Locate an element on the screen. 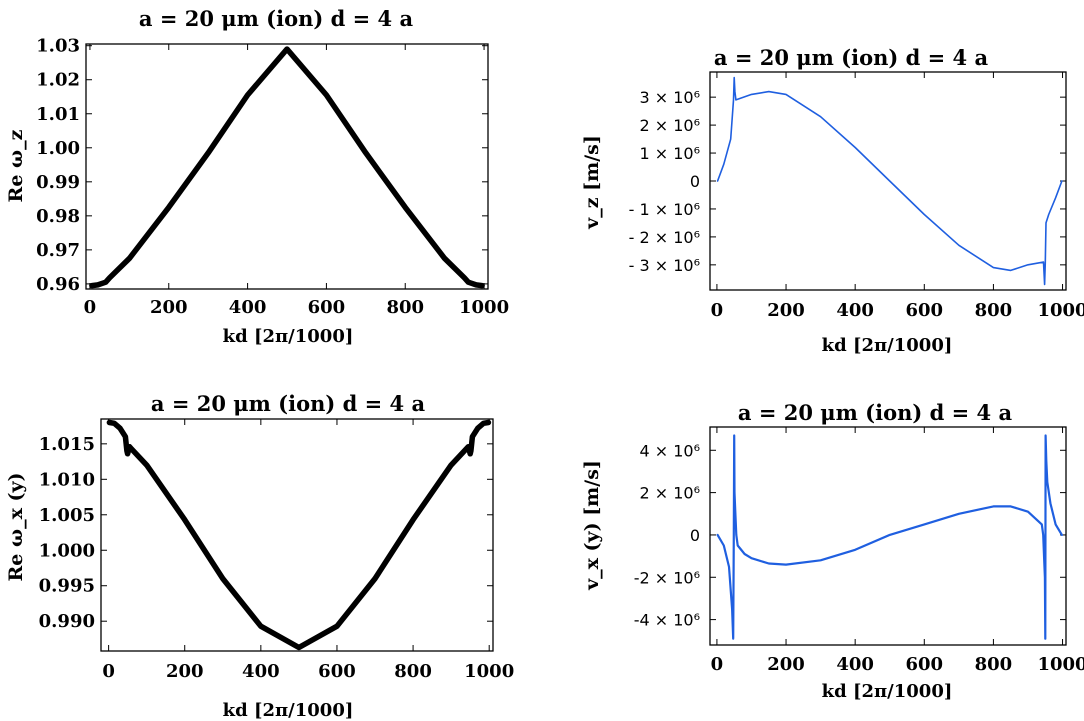  plot4-xtick-label: 400 is located at coordinates (855, 664).